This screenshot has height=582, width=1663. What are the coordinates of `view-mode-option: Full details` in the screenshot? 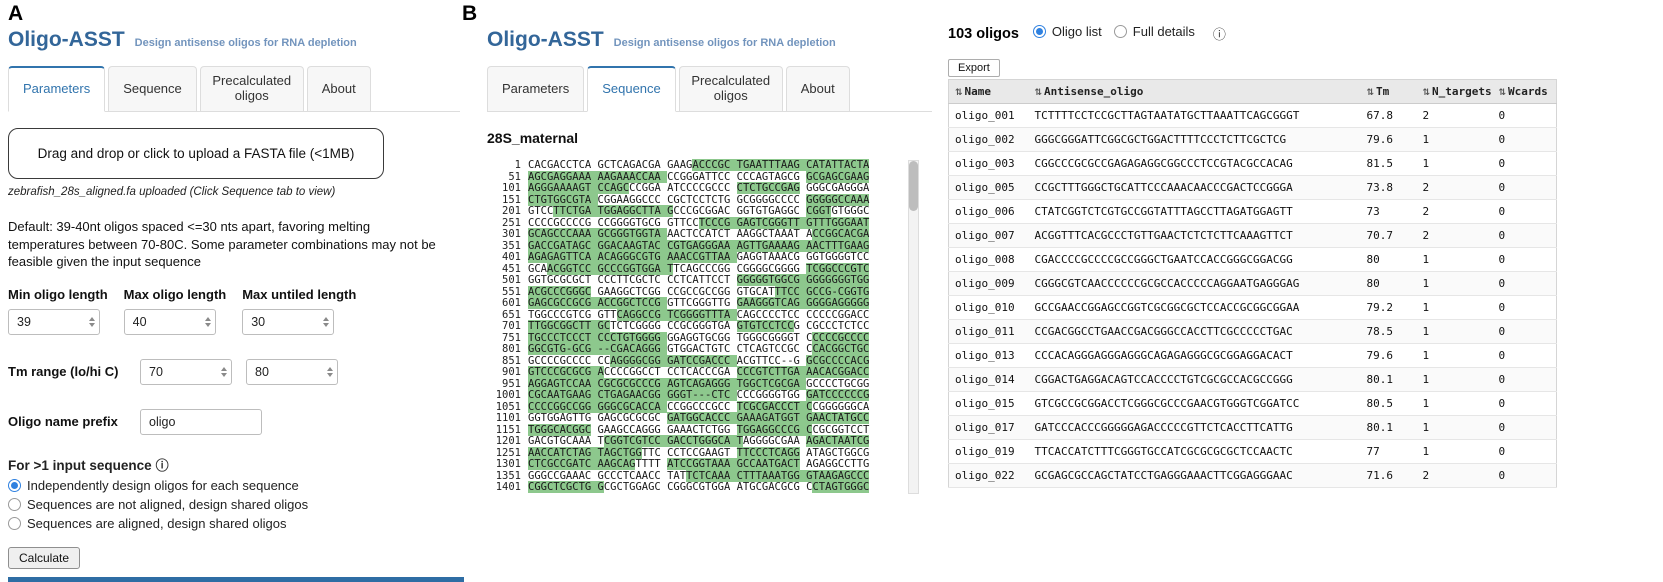 It's located at (1154, 31).